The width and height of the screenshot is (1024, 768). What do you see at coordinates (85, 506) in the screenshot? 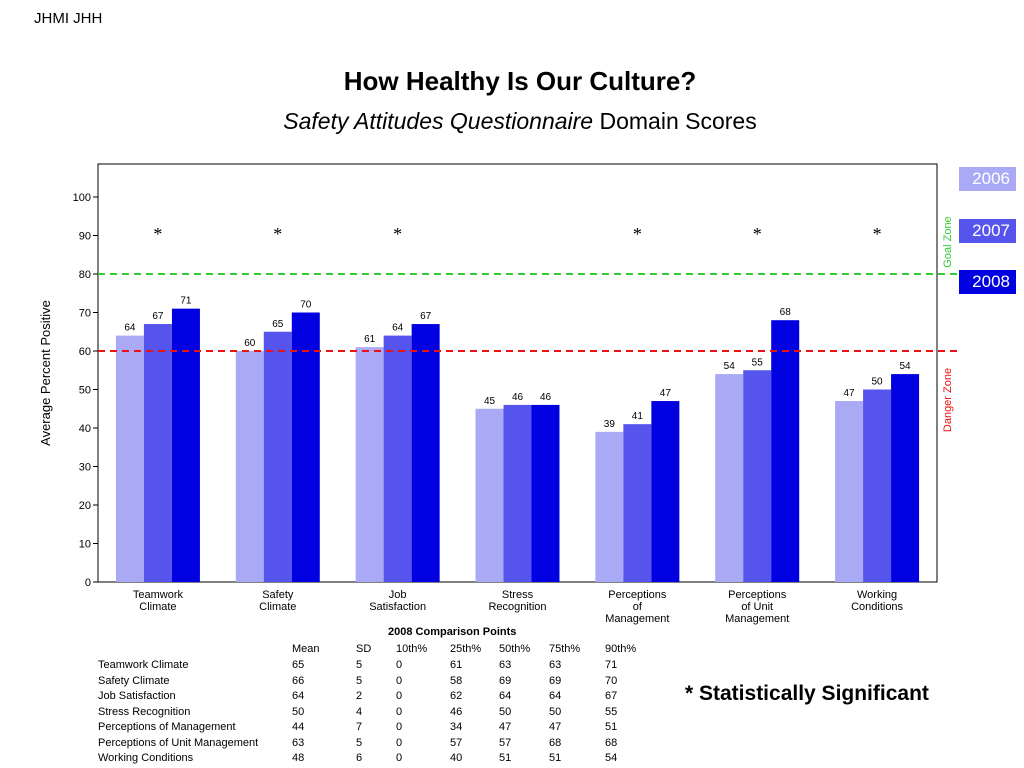
I see `y-tick-label: 20` at bounding box center [85, 506].